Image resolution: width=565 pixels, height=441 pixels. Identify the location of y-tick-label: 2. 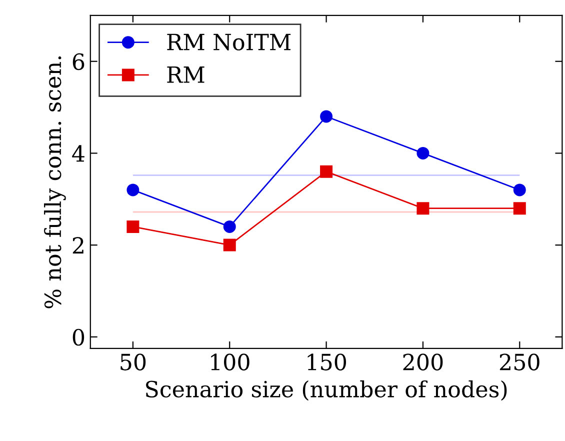
(78, 245).